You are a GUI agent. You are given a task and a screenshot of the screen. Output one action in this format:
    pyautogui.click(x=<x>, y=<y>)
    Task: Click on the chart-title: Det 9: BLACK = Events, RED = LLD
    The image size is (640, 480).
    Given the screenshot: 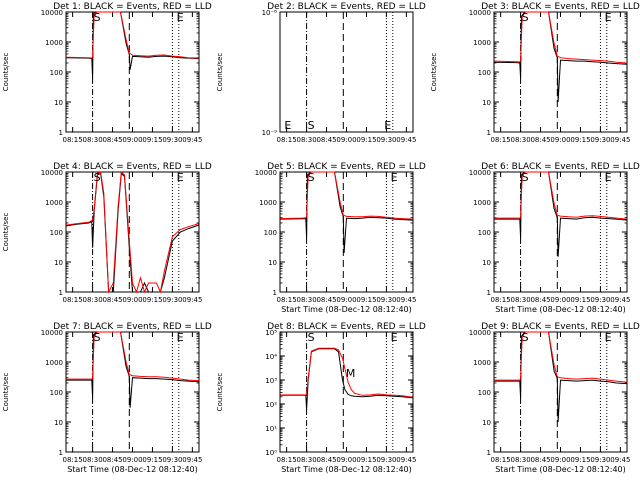 What is the action you would take?
    pyautogui.click(x=560, y=327)
    